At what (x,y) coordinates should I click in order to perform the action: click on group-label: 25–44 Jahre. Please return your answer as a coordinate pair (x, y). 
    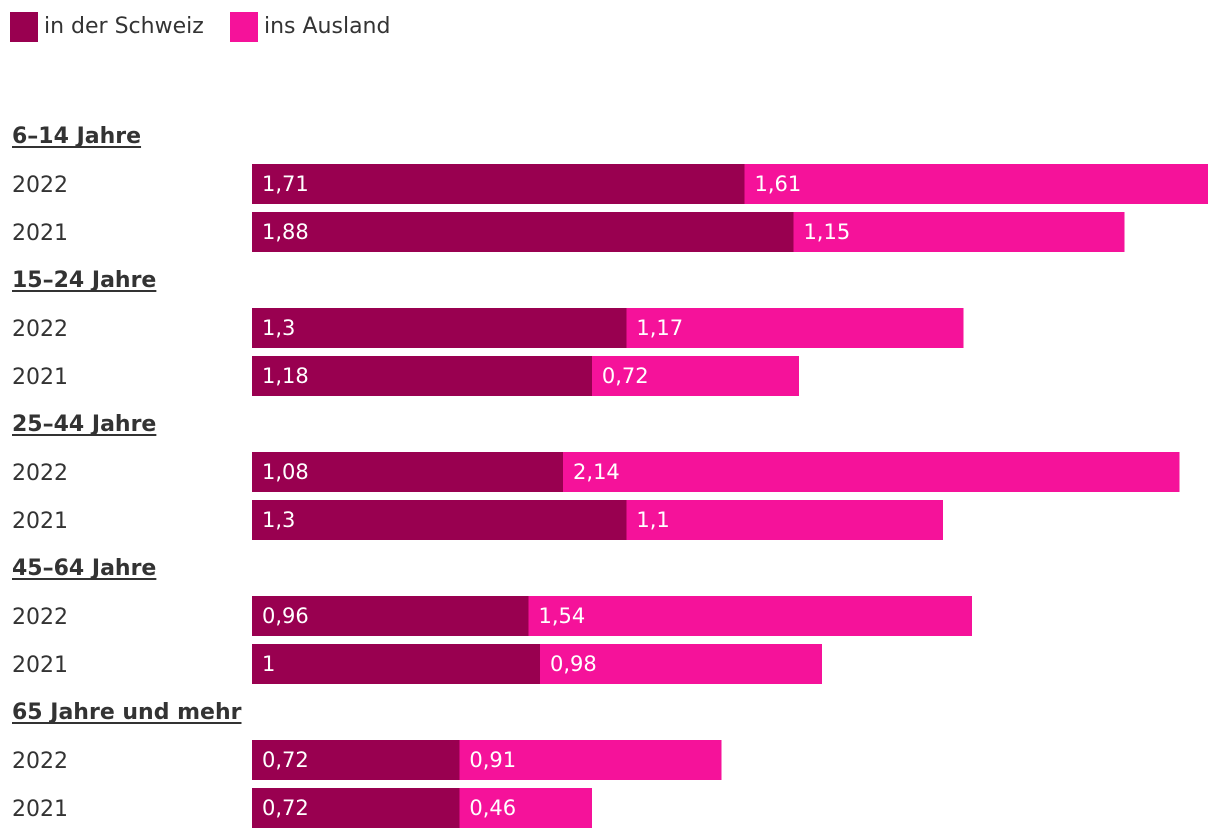
    Looking at the image, I should click on (84, 424).